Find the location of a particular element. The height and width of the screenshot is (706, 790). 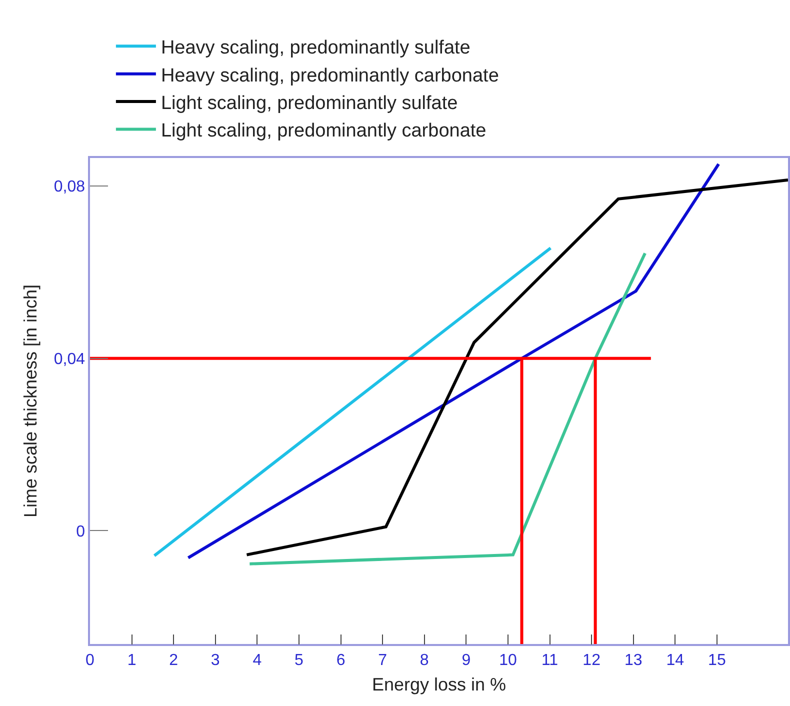

x-tick-label: 3 is located at coordinates (215, 660).